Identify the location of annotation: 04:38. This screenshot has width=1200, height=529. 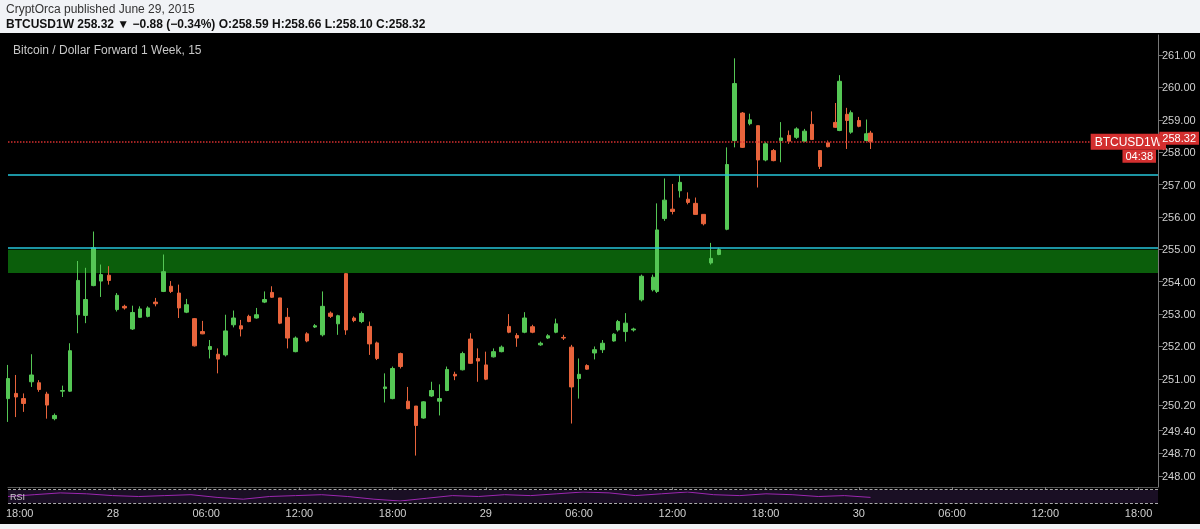
(1139, 156).